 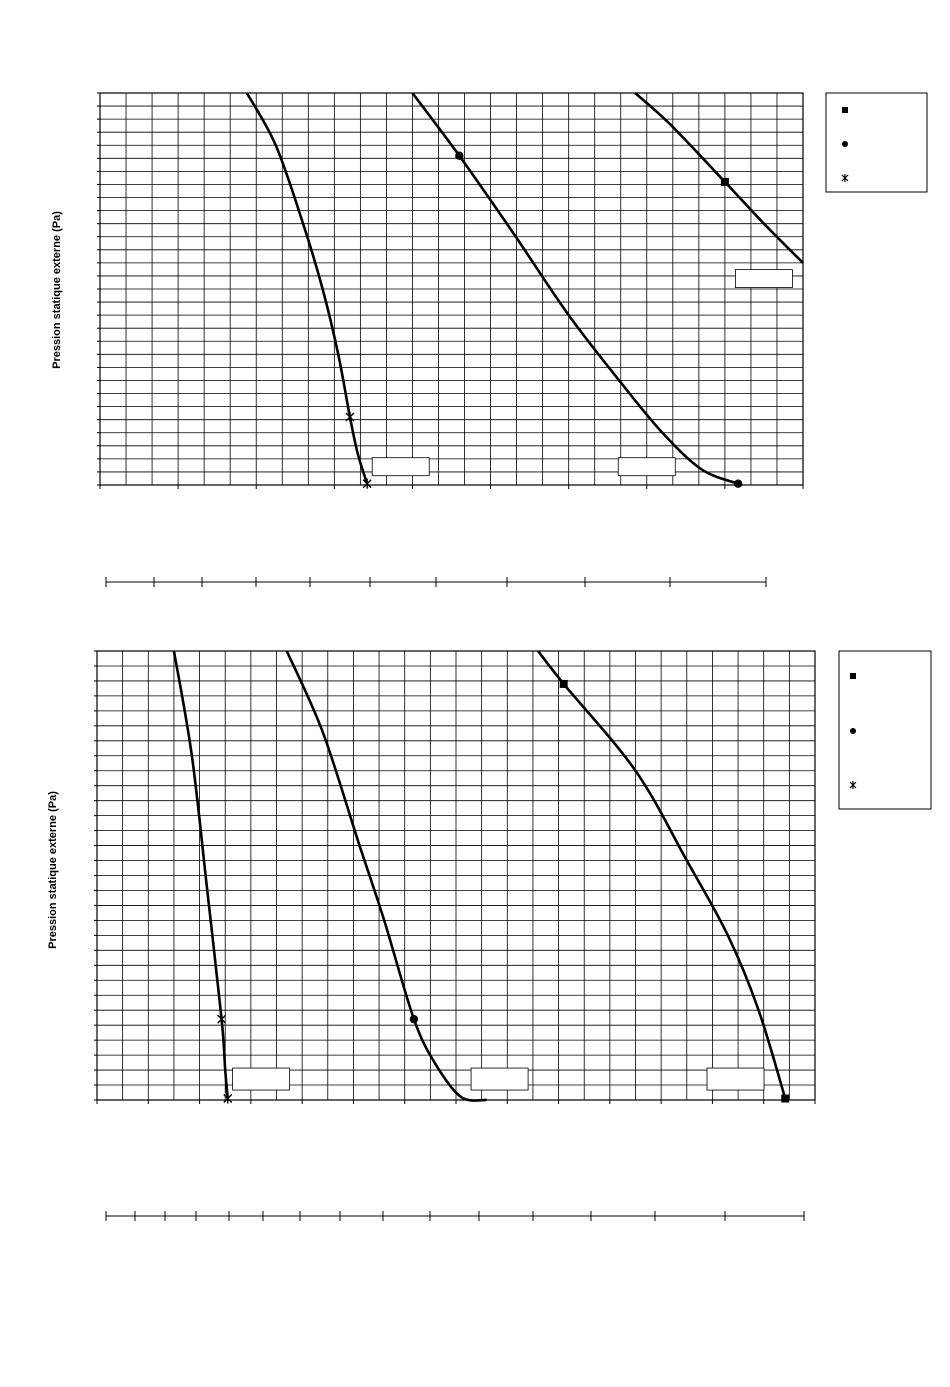 I want to click on legend-frame, so click(x=876, y=142).